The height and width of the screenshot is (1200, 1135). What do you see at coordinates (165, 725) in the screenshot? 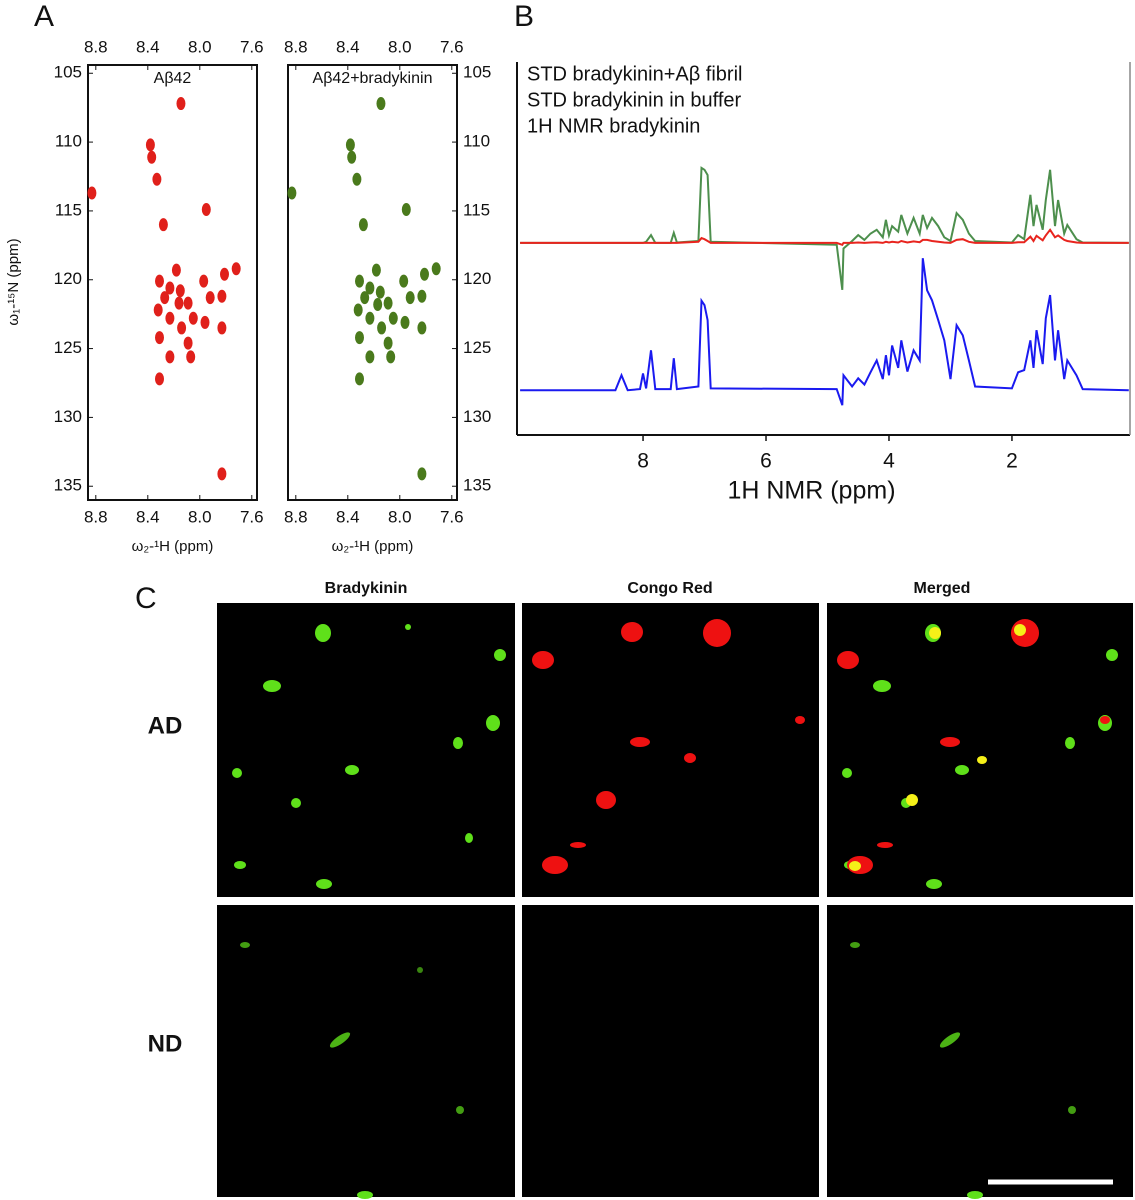
I see `row-label: AD` at bounding box center [165, 725].